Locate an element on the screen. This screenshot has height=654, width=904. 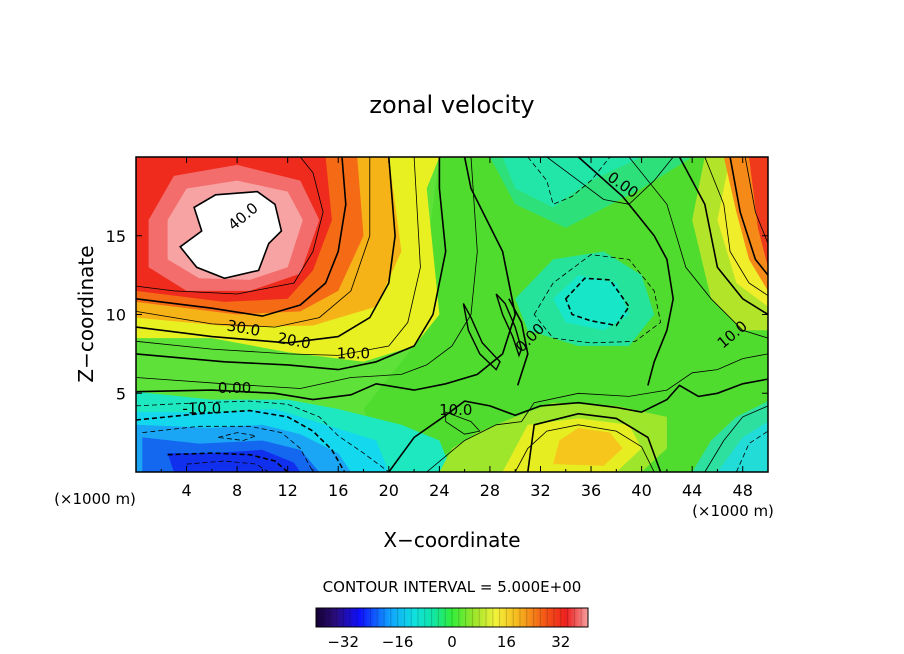
field-region-white-core is located at coordinates (231, 235).